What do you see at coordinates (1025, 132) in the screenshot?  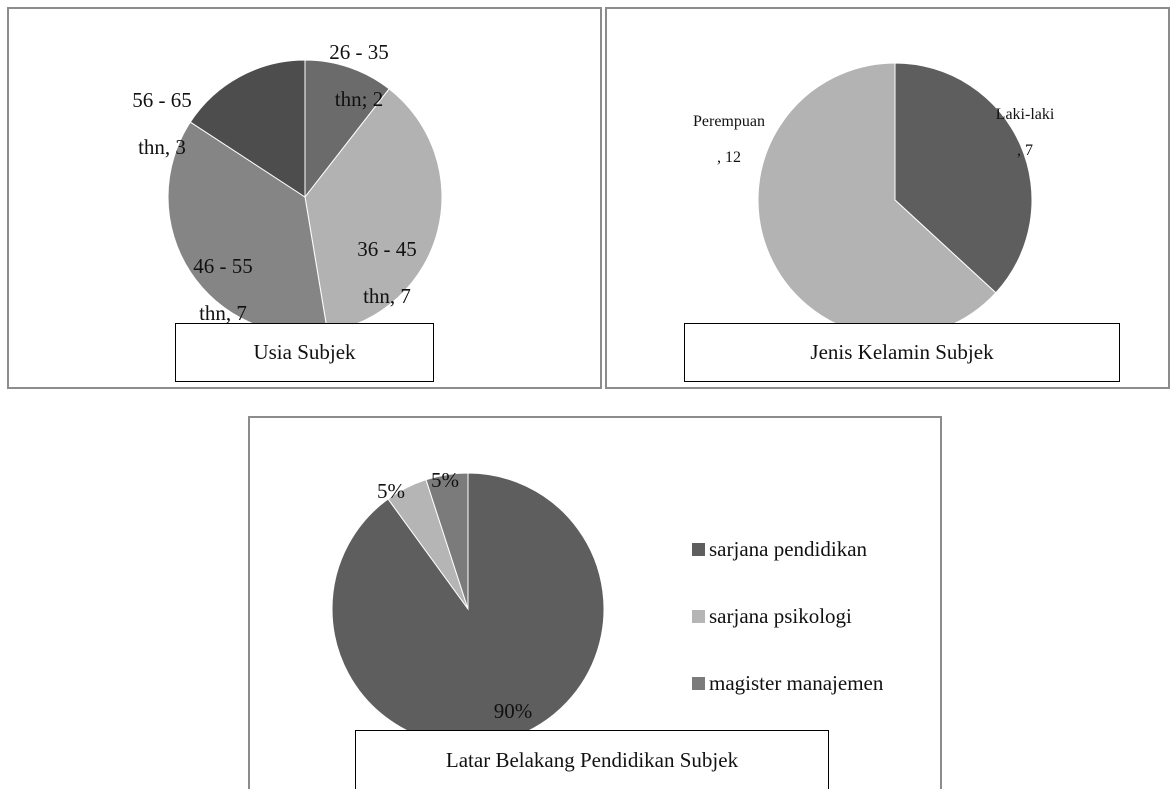 I see `gender-label-laki-laki: Laki-laki , 7` at bounding box center [1025, 132].